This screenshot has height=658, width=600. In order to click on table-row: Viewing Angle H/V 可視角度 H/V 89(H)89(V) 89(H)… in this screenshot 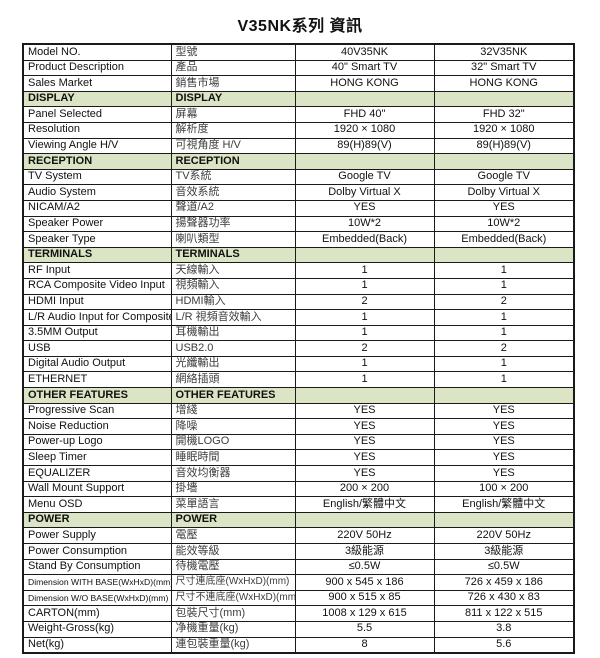, I will do `click(298, 146)`.